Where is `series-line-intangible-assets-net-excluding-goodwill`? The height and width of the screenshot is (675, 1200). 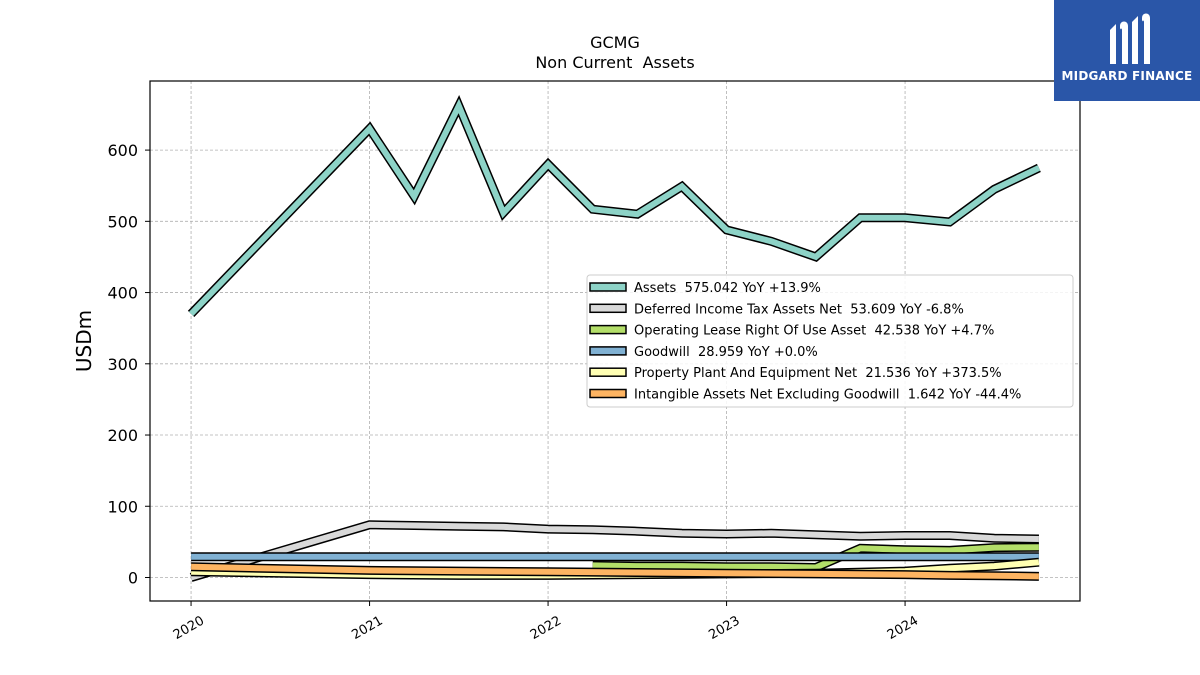 series-line-intangible-assets-net-excluding-goodwill is located at coordinates (615, 571).